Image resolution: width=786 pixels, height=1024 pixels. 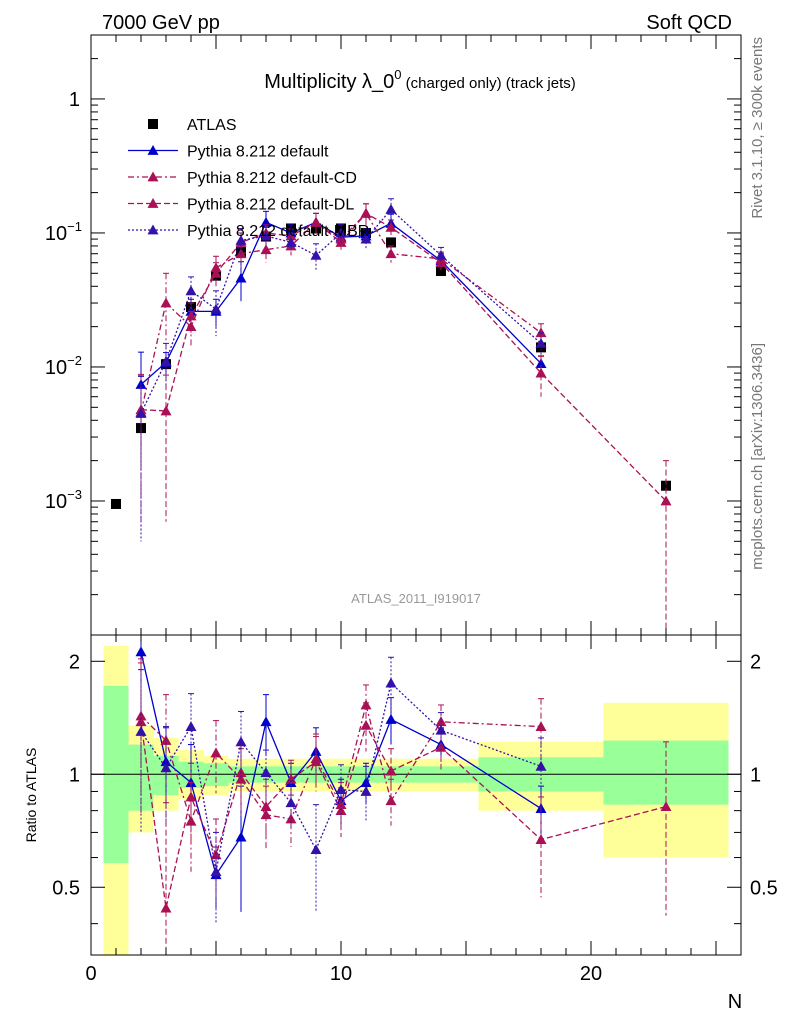 What do you see at coordinates (63, 500) in the screenshot?
I see `y-tick-label: 10⁻³` at bounding box center [63, 500].